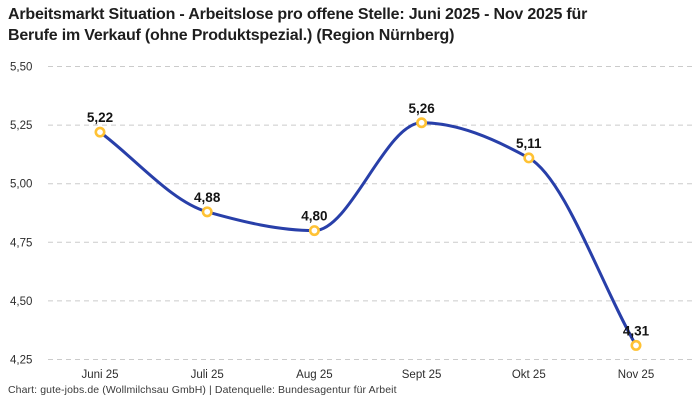  I want to click on data-point-label: 4,88, so click(207, 197).